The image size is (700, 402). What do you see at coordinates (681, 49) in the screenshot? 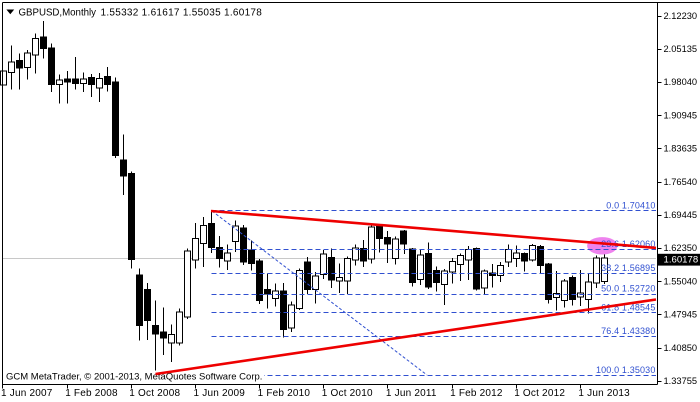
I see `svg-text: 2.05135` at bounding box center [681, 49].